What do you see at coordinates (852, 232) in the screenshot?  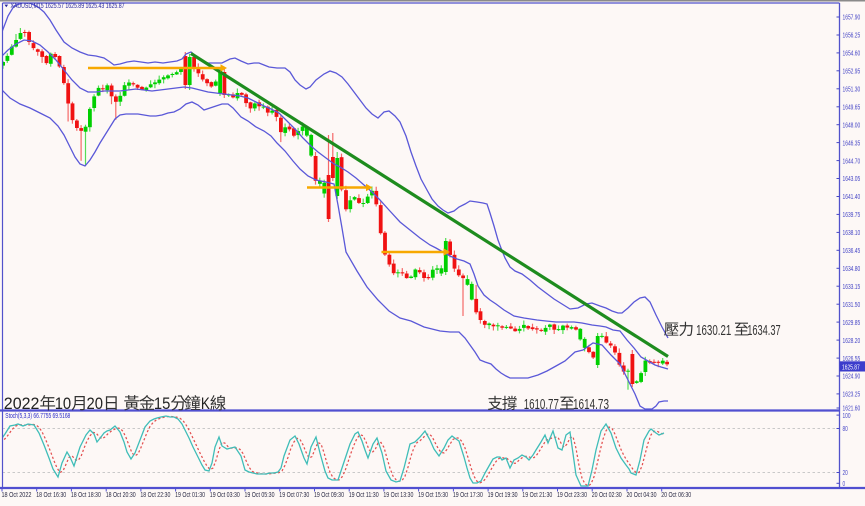 I see `svg-text: 1638.10` at bounding box center [852, 232].